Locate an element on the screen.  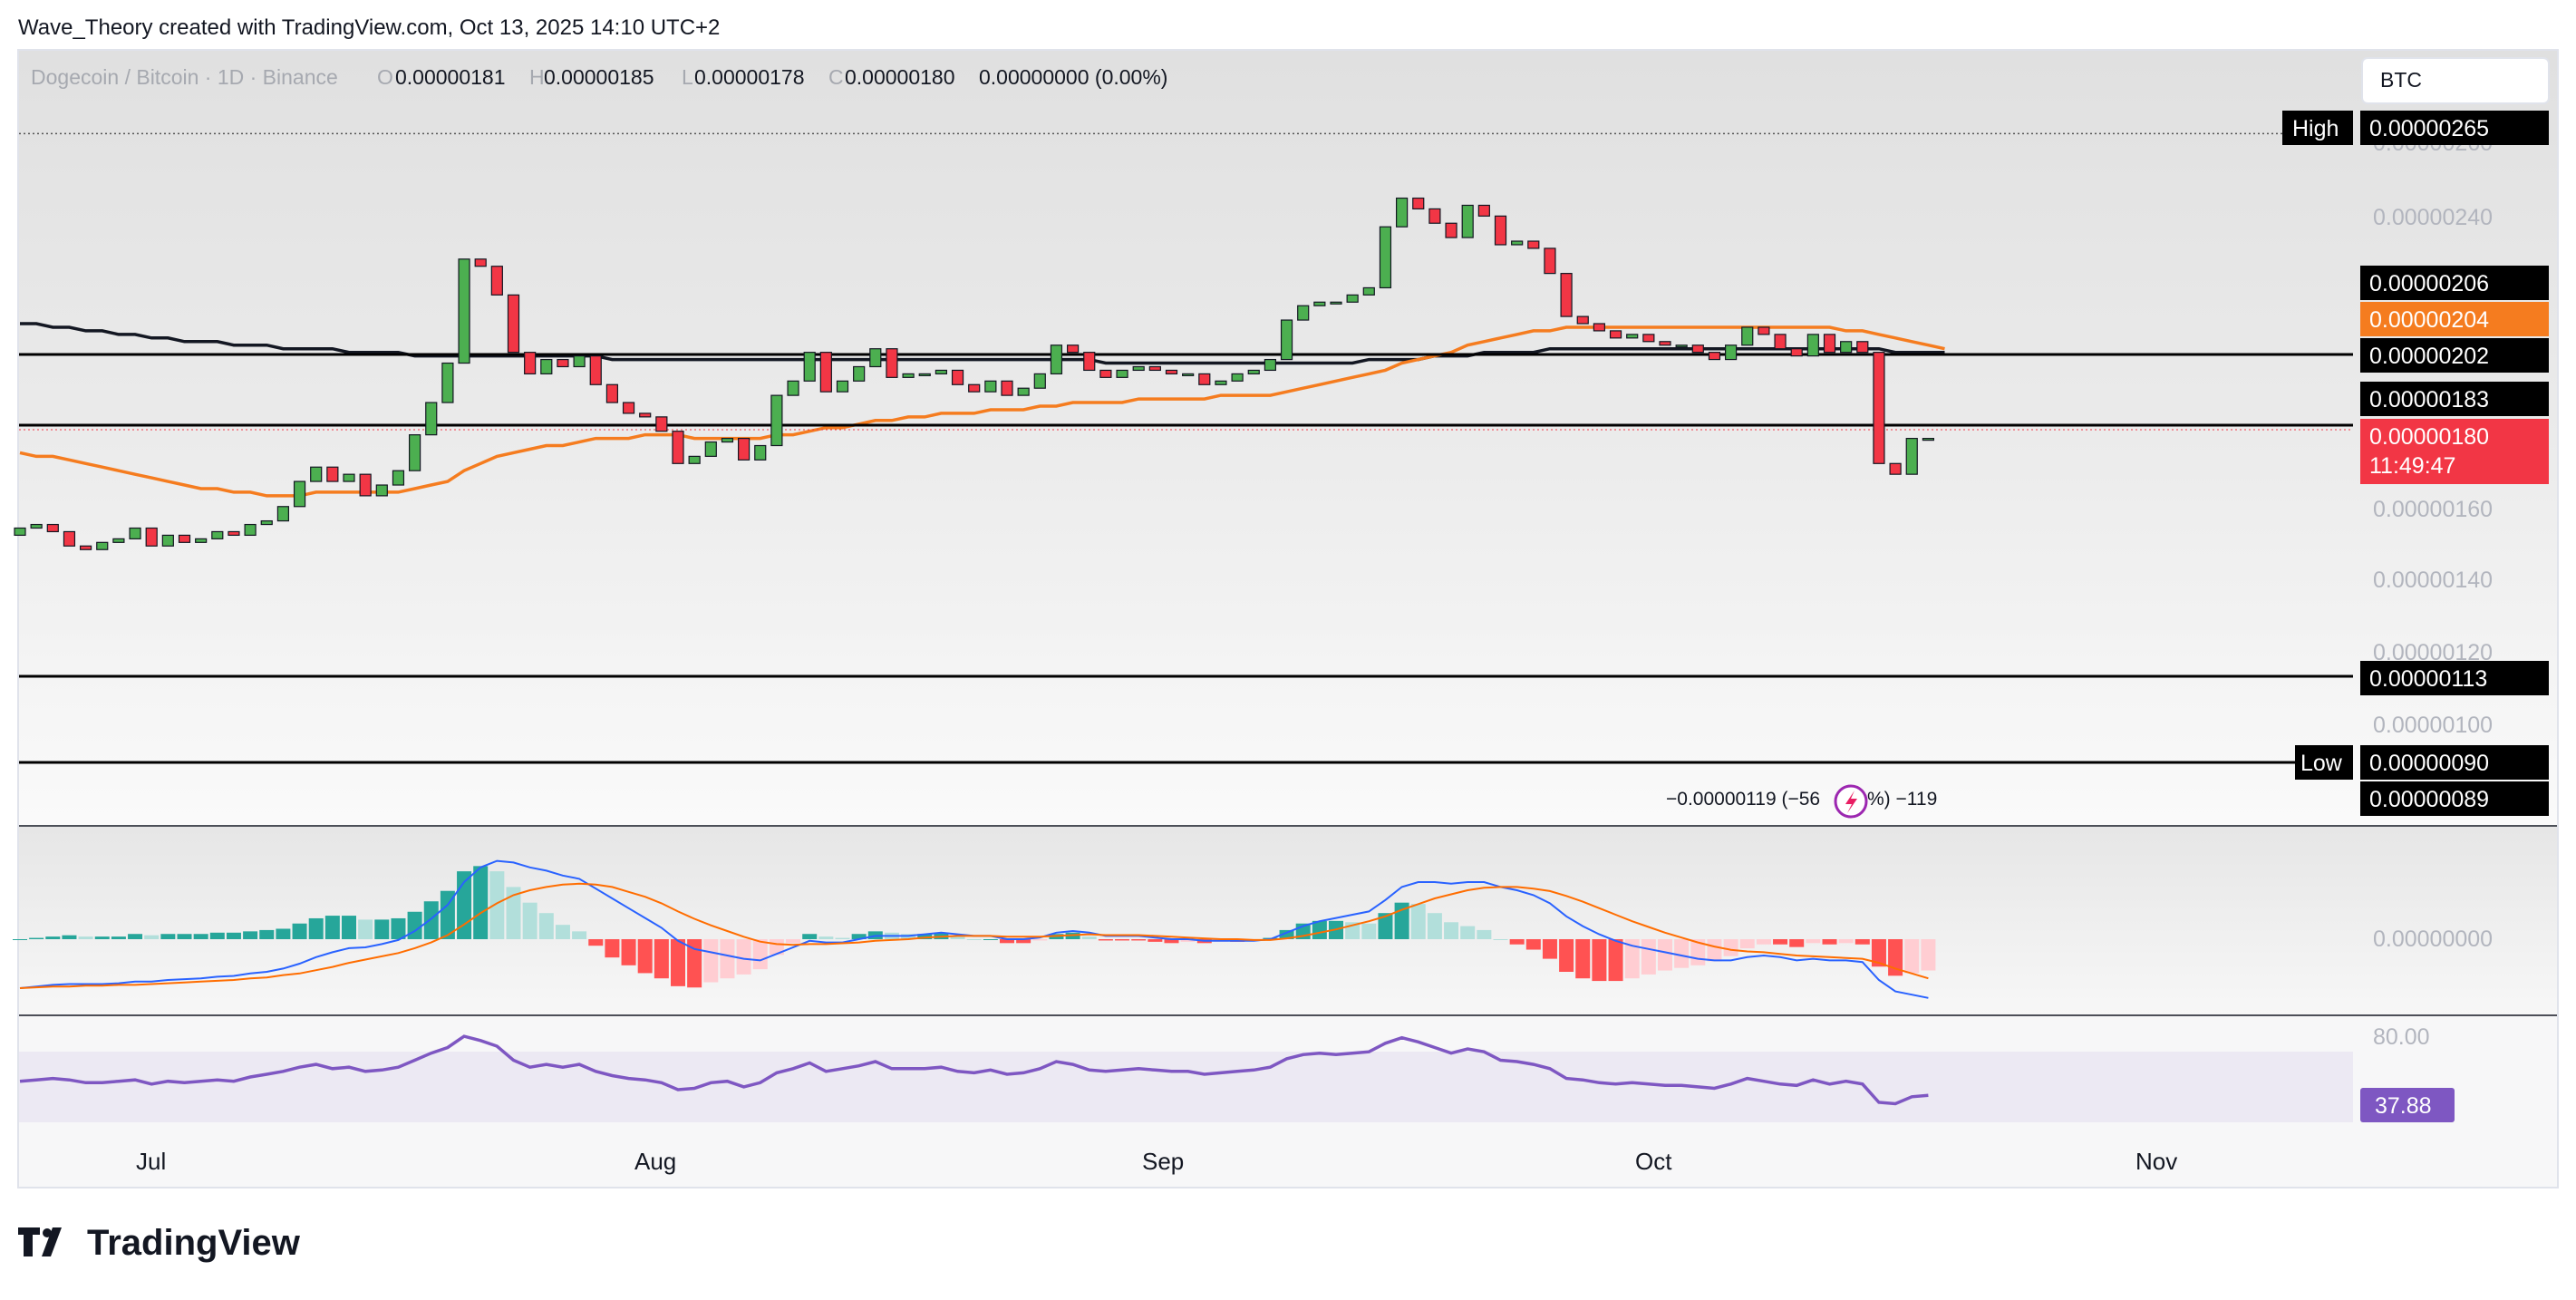
measure-annotation: −0.00000119 (−56 %) −119 is located at coordinates (1801, 801).